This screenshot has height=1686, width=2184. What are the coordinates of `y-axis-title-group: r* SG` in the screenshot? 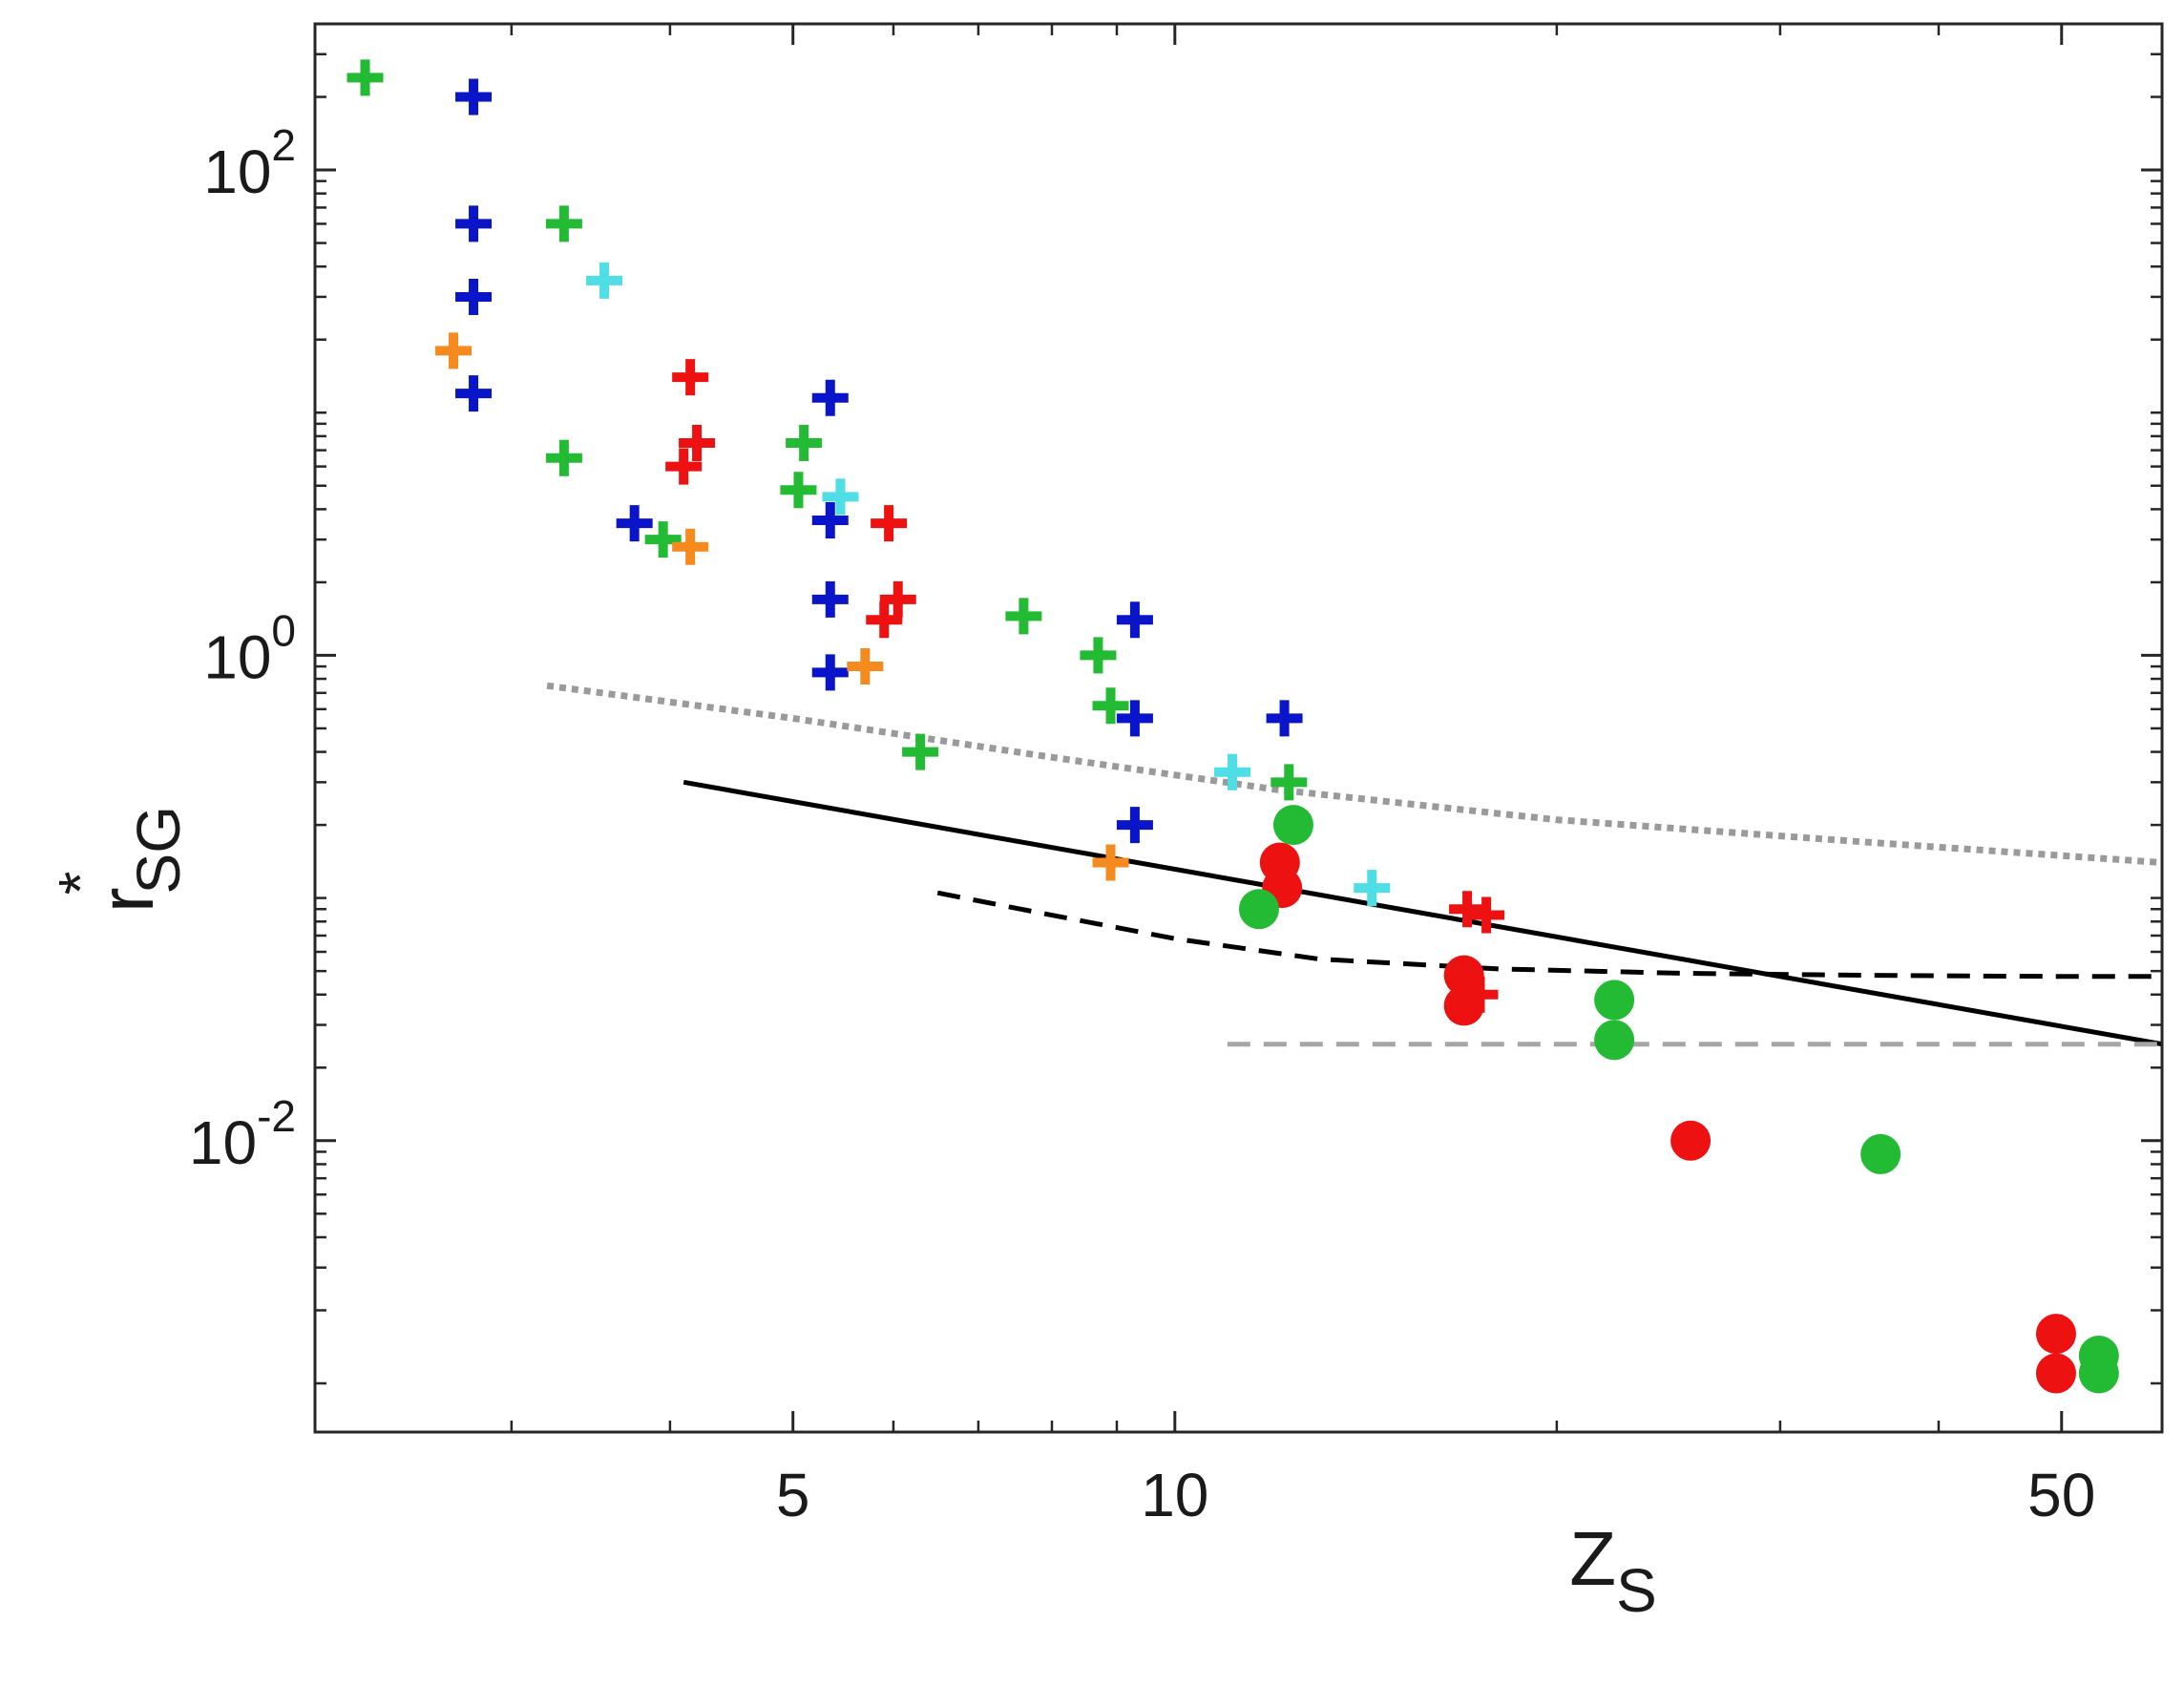 It's located at (119, 859).